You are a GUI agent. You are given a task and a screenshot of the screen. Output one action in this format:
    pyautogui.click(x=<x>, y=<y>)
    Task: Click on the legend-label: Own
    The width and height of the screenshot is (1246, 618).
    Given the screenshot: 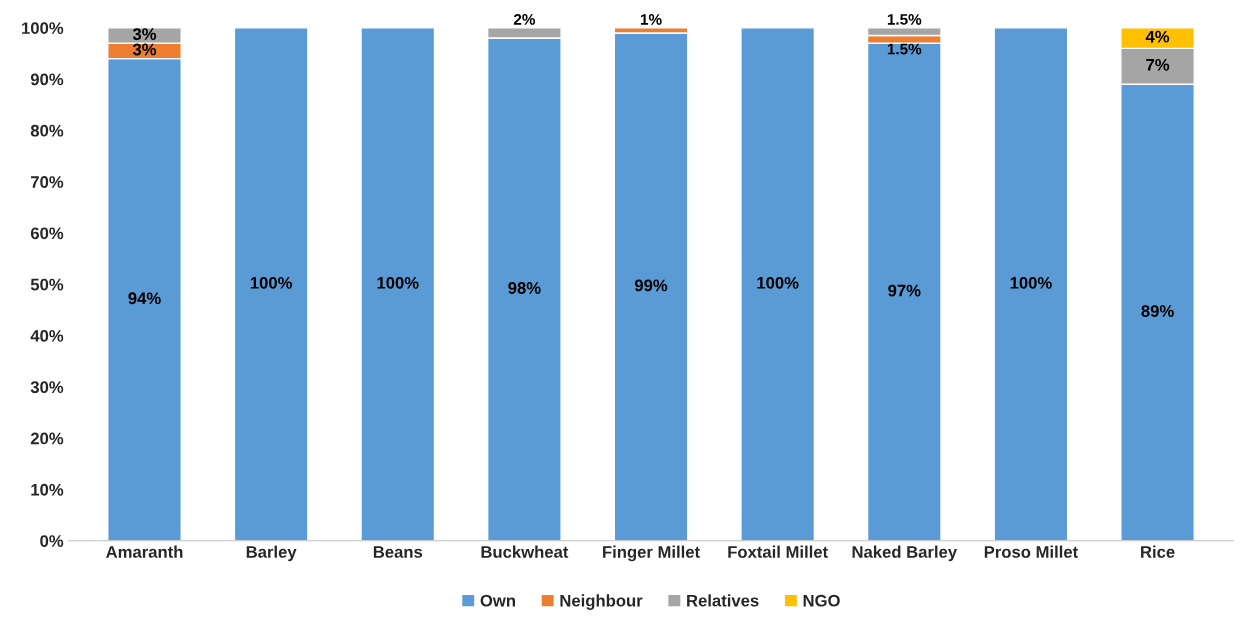 What is the action you would take?
    pyautogui.click(x=497, y=600)
    